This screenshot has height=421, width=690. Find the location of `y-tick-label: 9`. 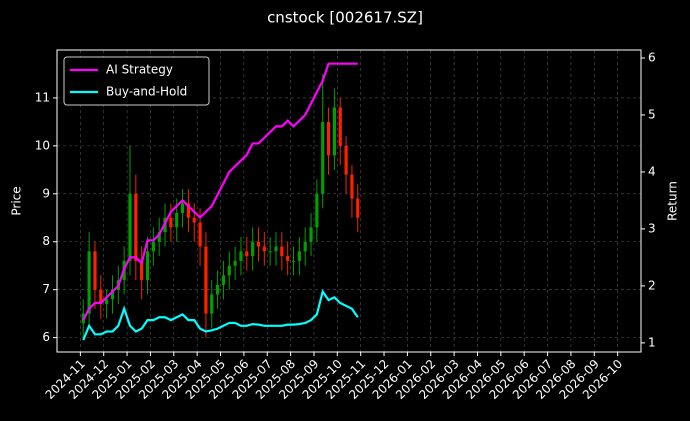

y-tick-label: 9 is located at coordinates (46, 193).